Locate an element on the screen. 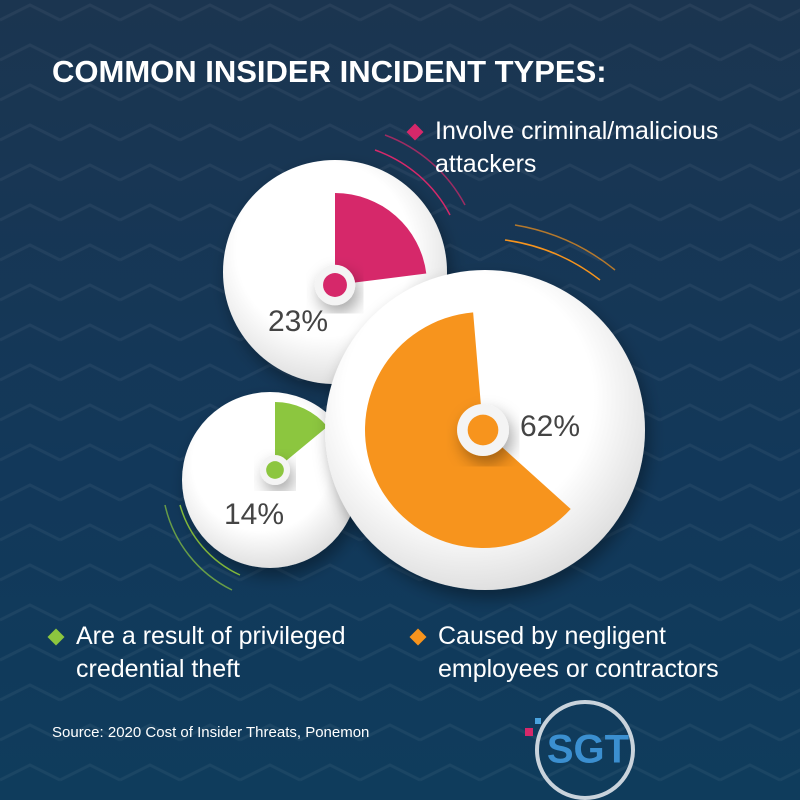  legend-label: Involve criminal/malicious attackers is located at coordinates (577, 147).